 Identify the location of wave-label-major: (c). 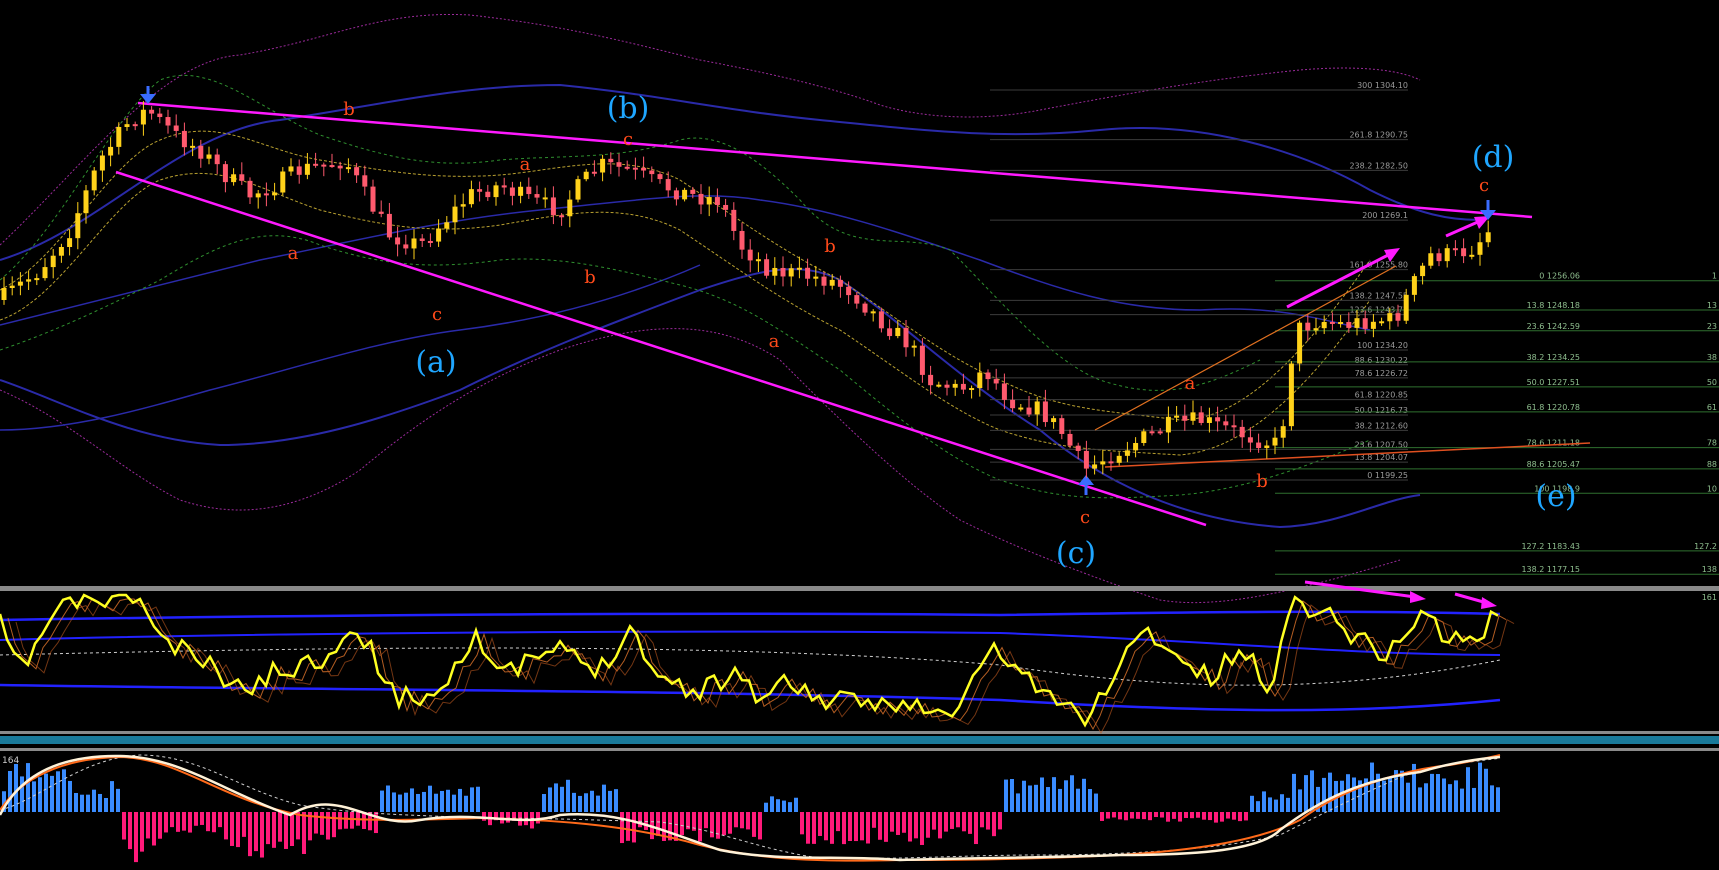
(1076, 553).